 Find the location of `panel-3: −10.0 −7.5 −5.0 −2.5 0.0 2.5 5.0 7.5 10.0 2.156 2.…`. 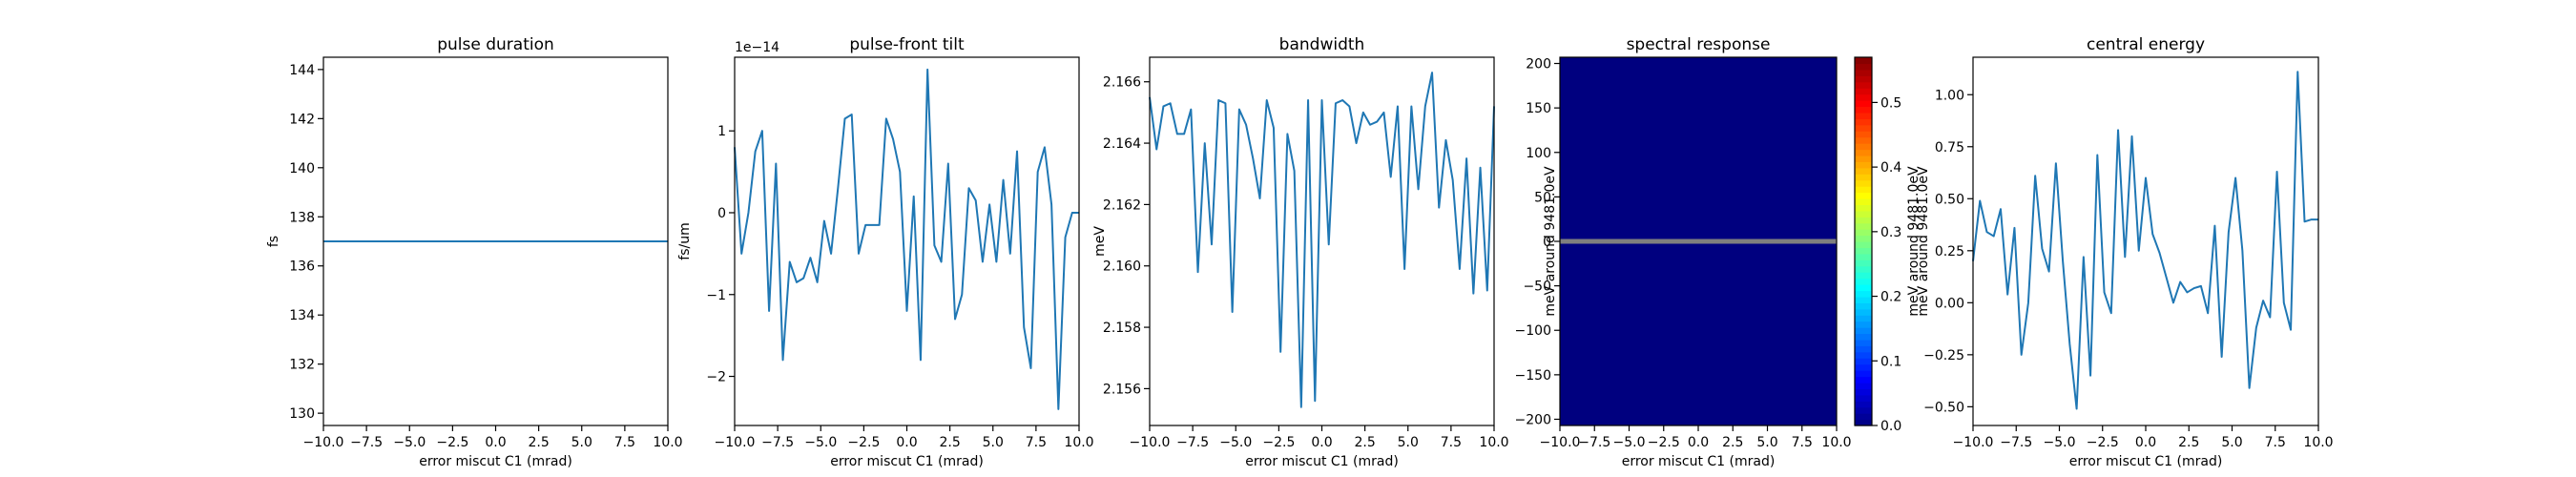

panel-3: −10.0 −7.5 −5.0 −2.5 0.0 2.5 5.0 7.5 10.0 2.156 2.… is located at coordinates (1300, 252).